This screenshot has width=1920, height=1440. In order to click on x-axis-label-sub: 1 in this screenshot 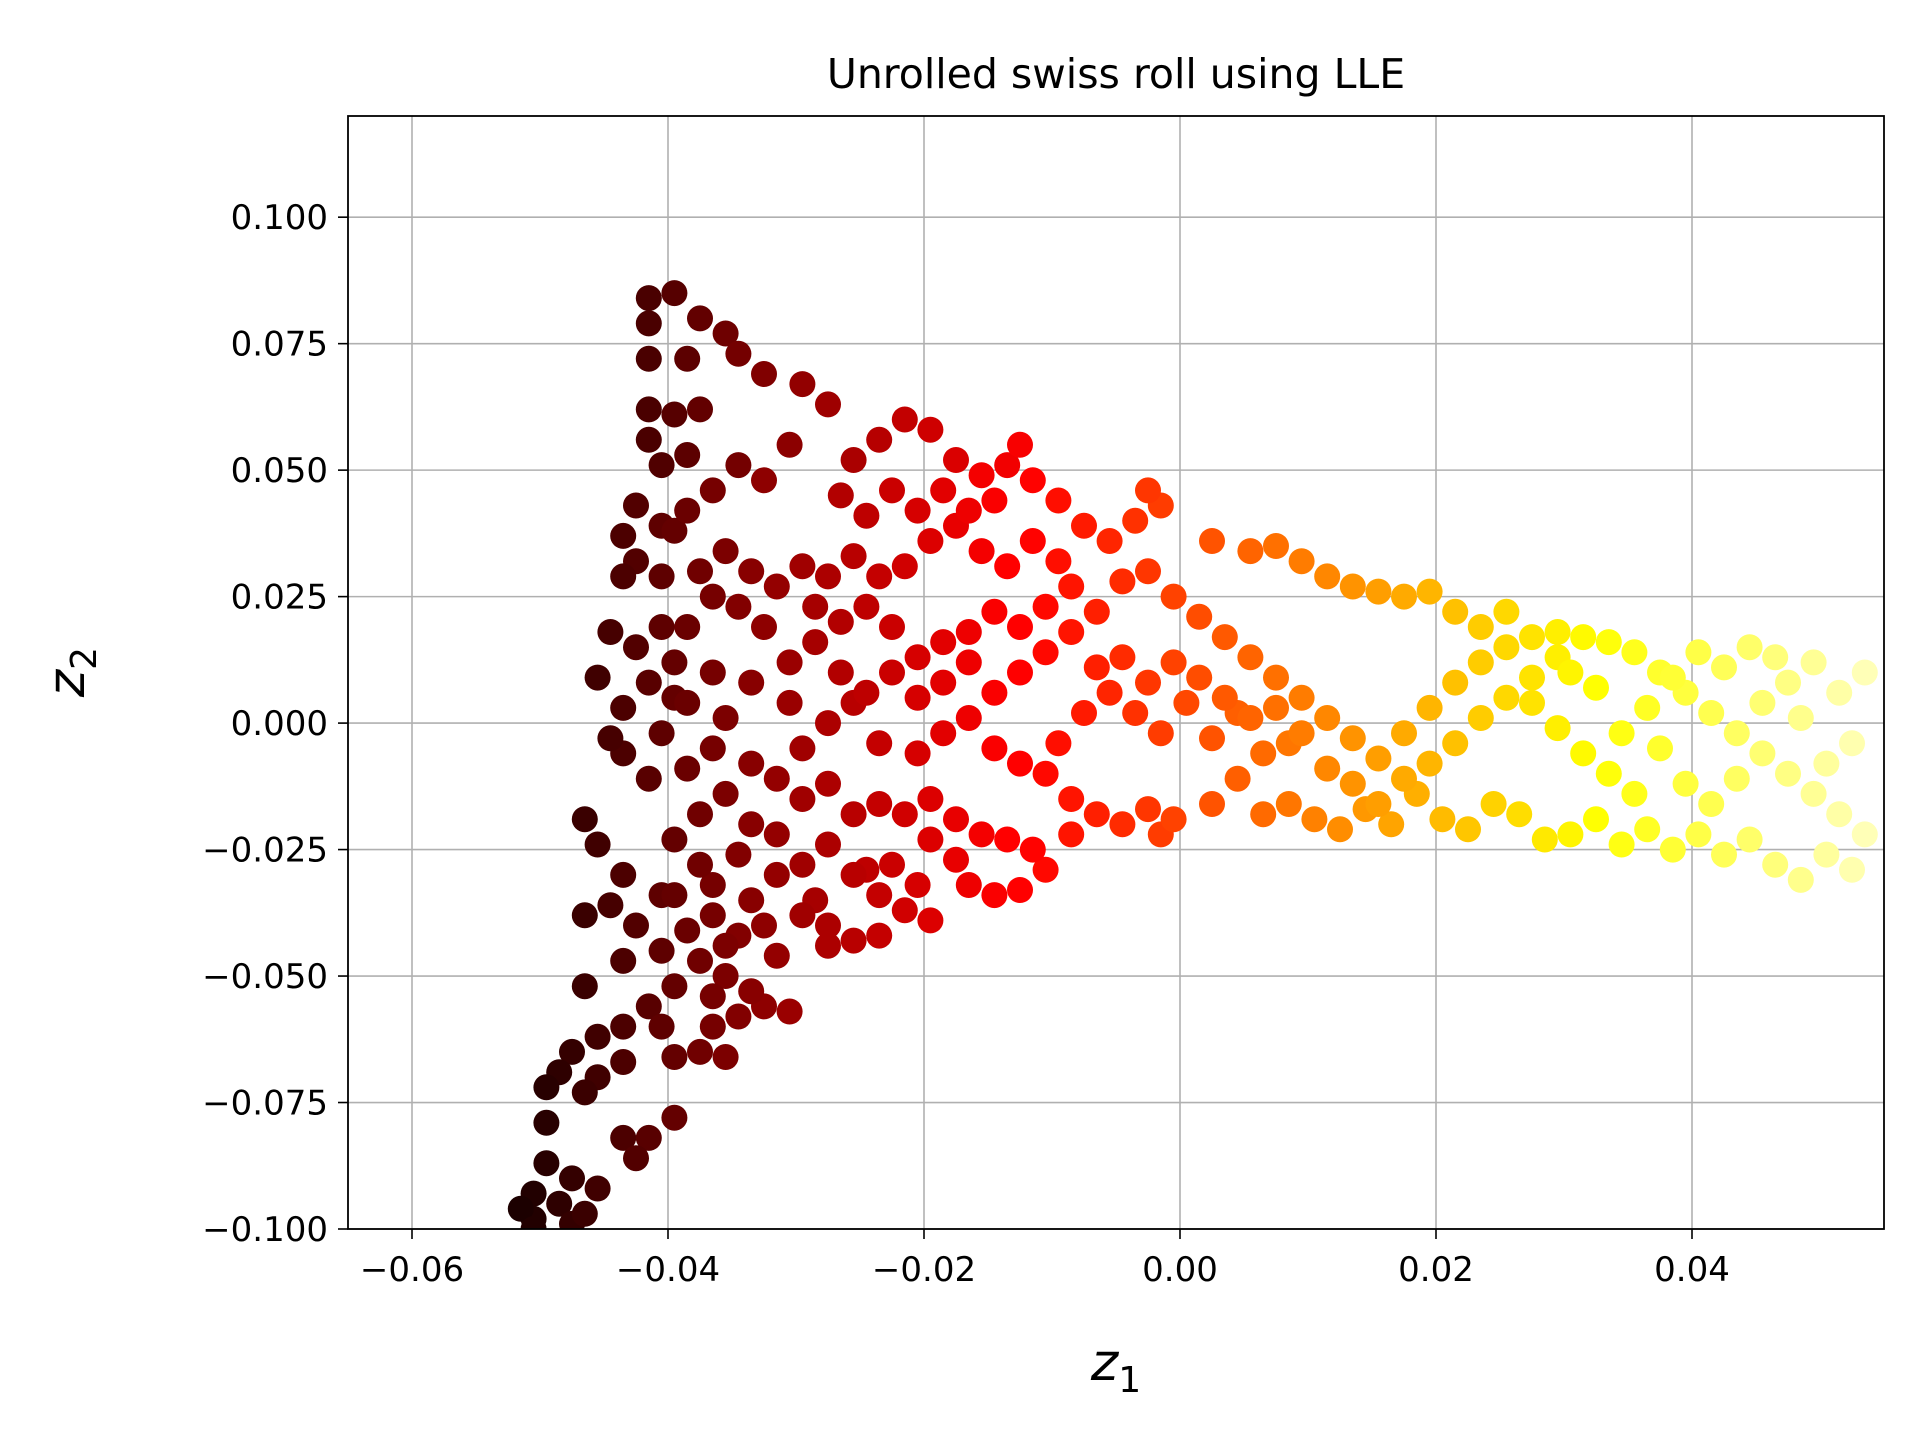, I will do `click(1129, 1380)`.